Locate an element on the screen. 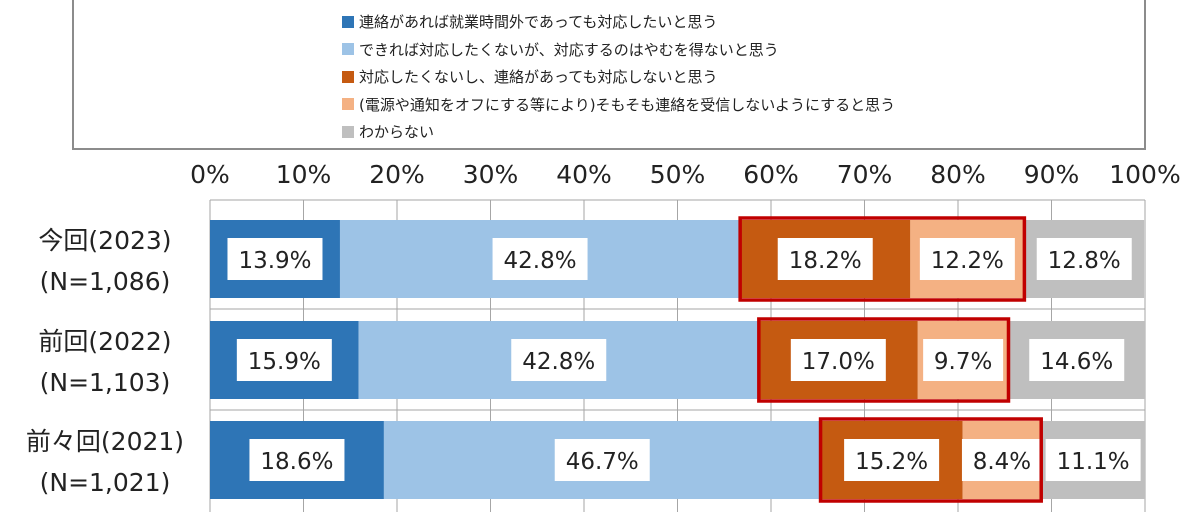  data-label: 9.7% is located at coordinates (963, 362).